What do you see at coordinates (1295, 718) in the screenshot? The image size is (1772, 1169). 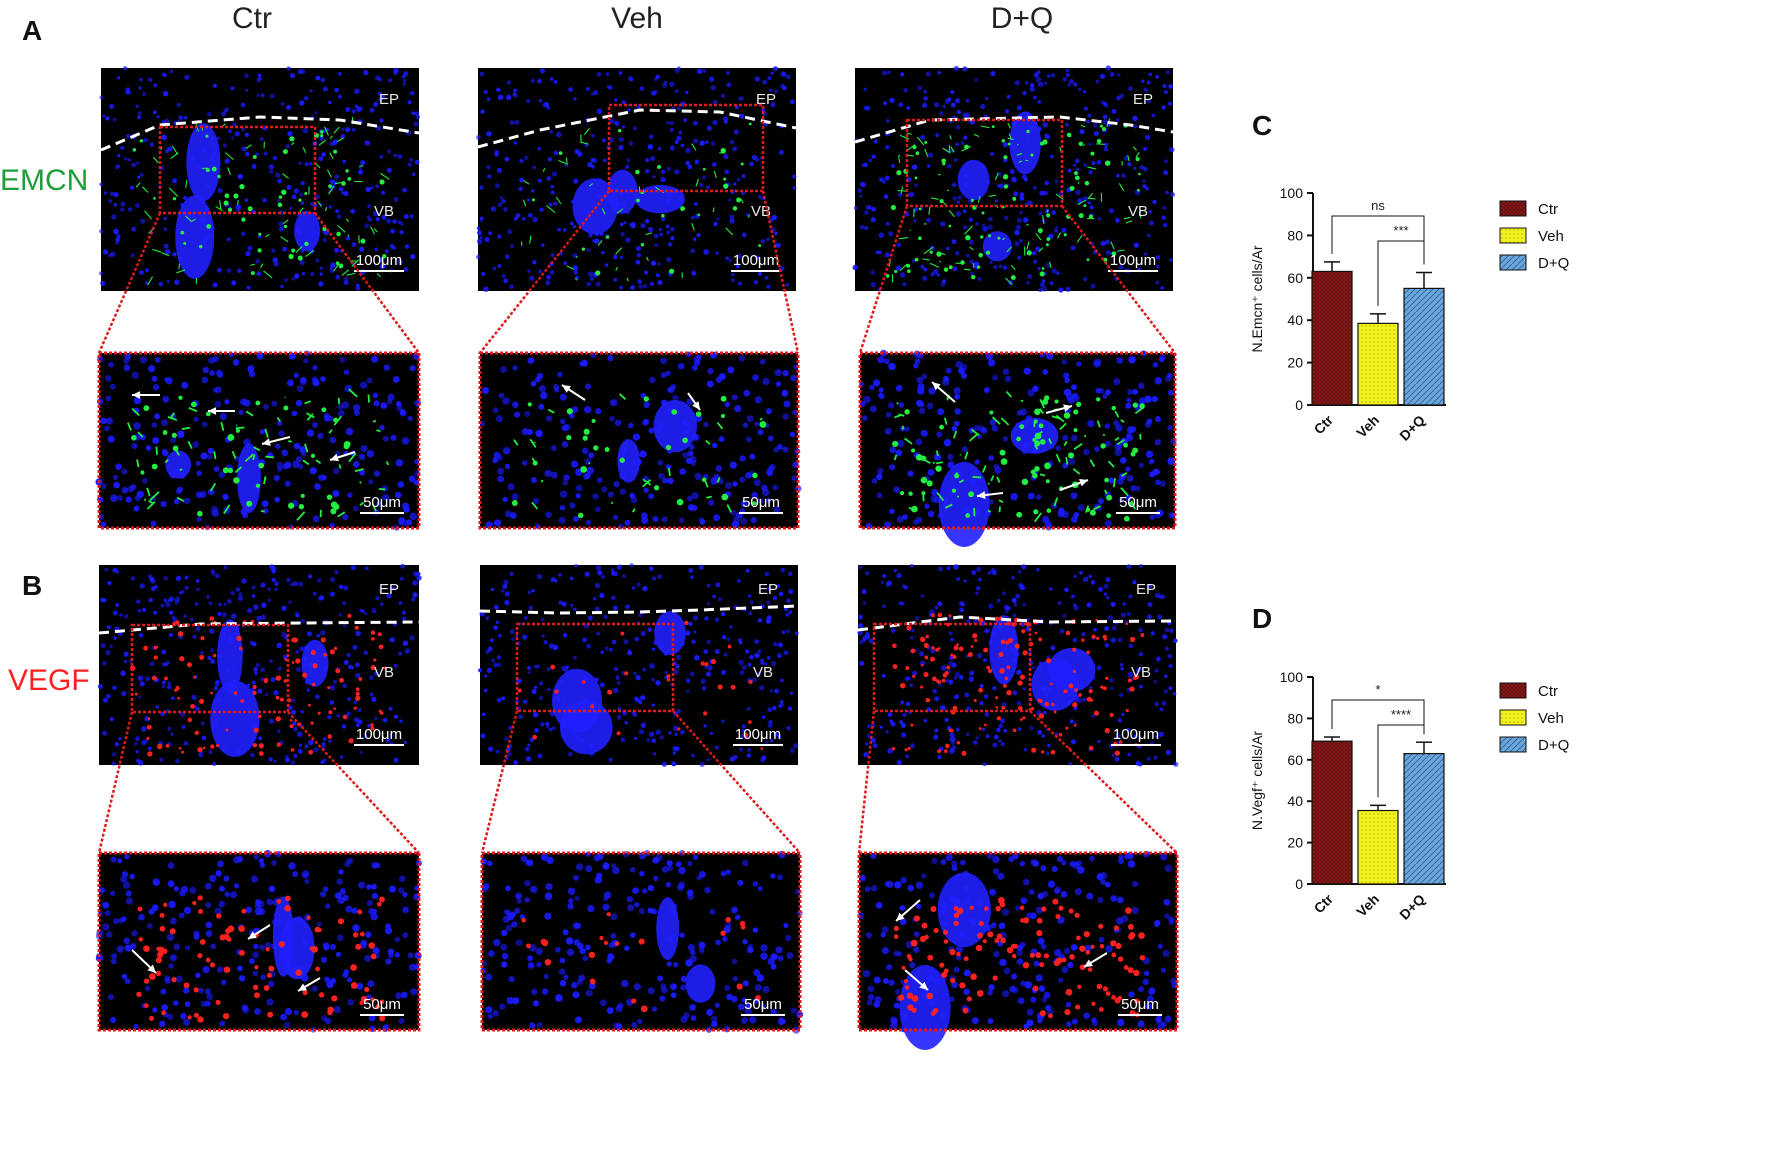 I see `y-tick-label: 80` at bounding box center [1295, 718].